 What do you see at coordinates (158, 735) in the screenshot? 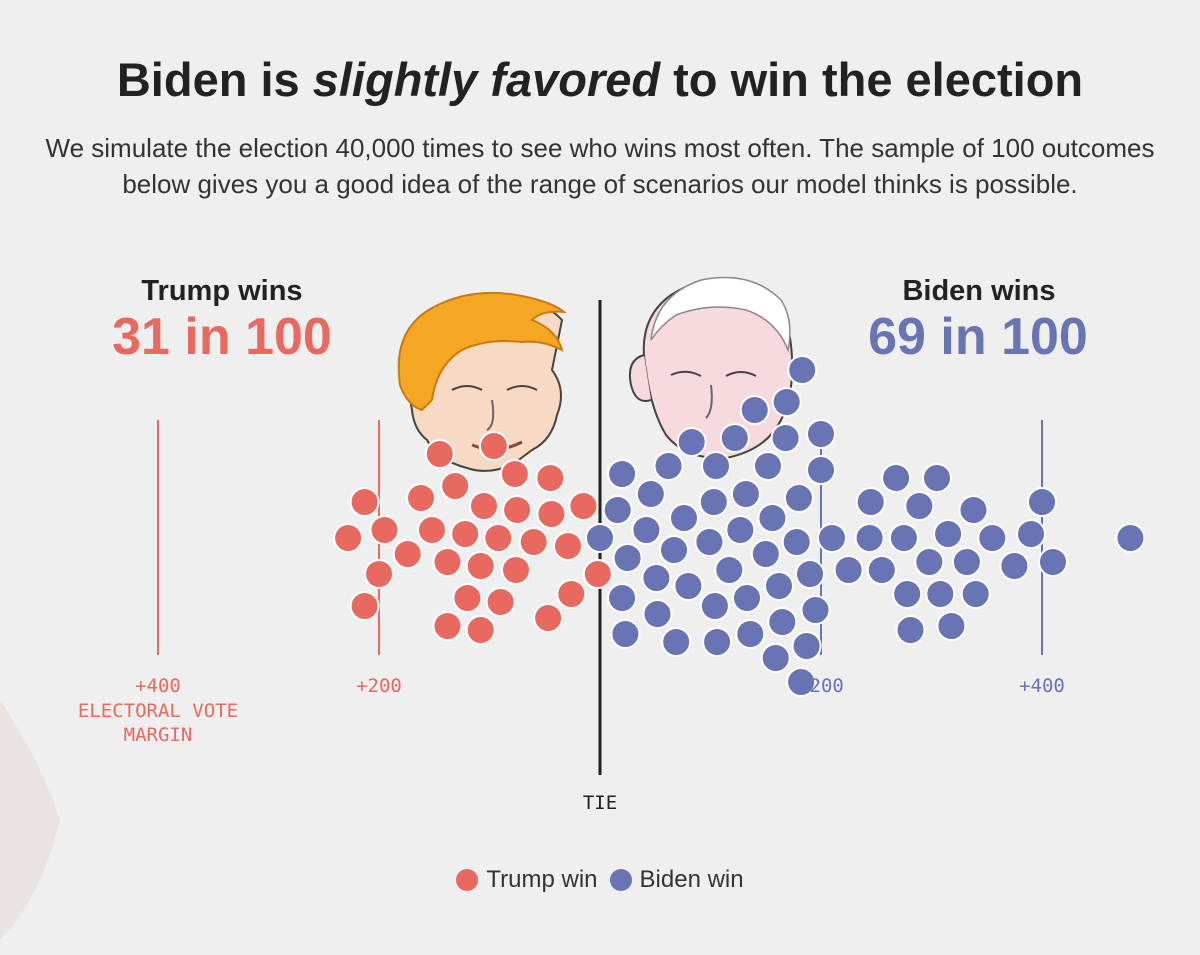
I see `axis-label-line-2: MARGIN` at bounding box center [158, 735].